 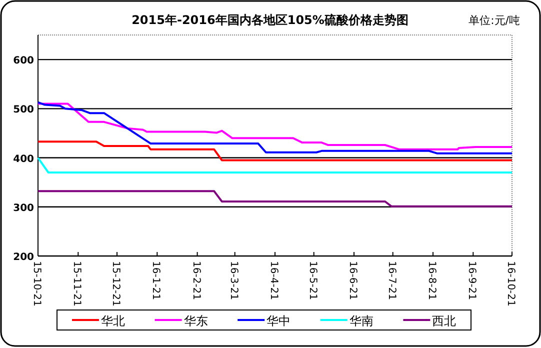 I want to click on x-tick-label: 16-2-21, so click(x=196, y=280).